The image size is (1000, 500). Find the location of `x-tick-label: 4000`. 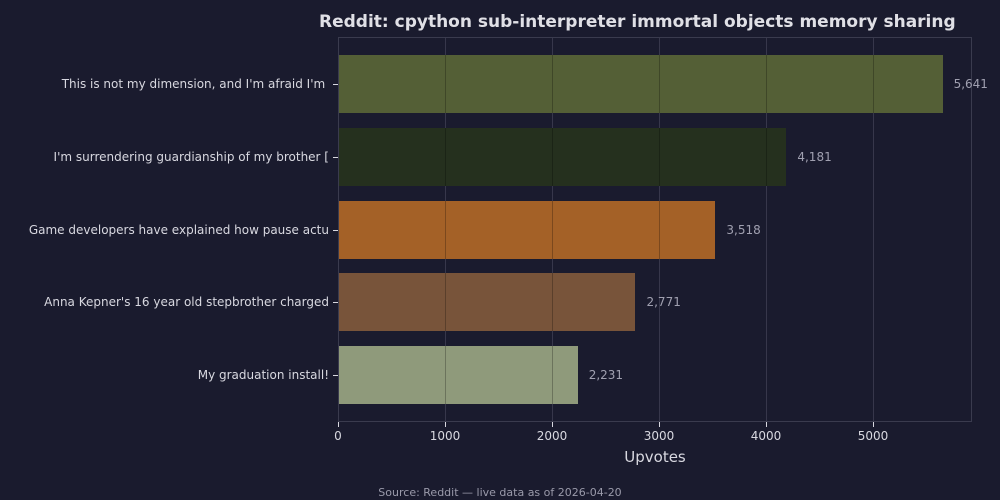

x-tick-label: 4000 is located at coordinates (766, 436).